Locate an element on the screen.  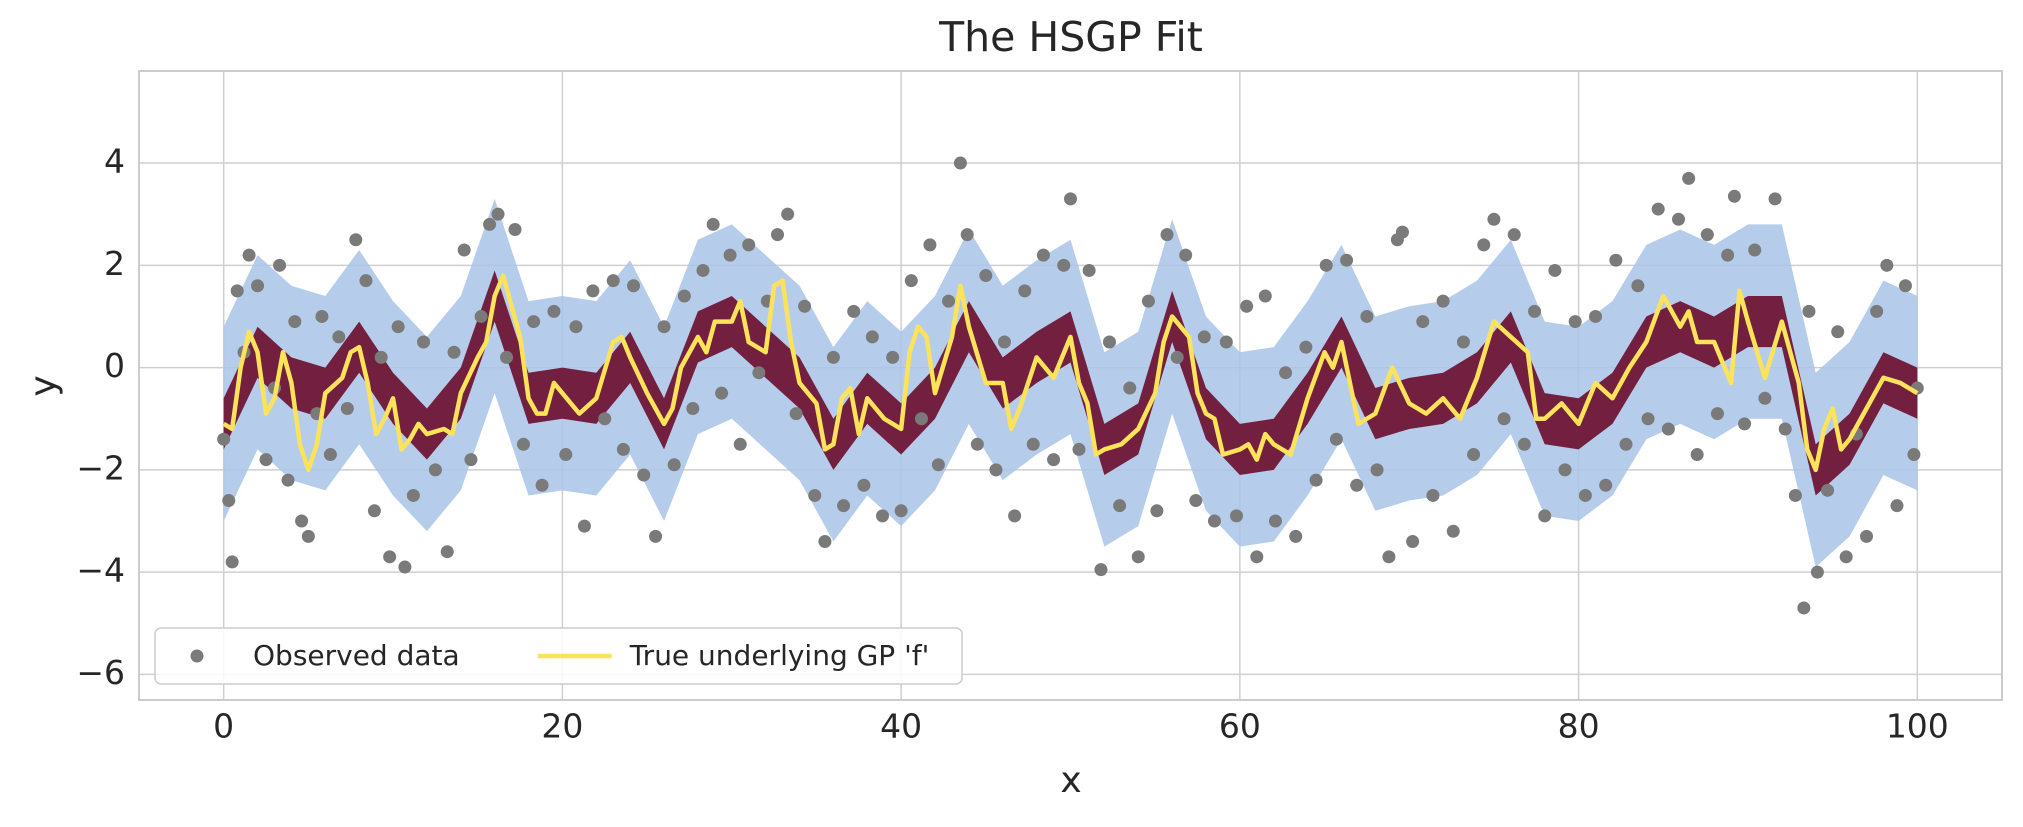
y-tick-label: 4 is located at coordinates (114, 161).